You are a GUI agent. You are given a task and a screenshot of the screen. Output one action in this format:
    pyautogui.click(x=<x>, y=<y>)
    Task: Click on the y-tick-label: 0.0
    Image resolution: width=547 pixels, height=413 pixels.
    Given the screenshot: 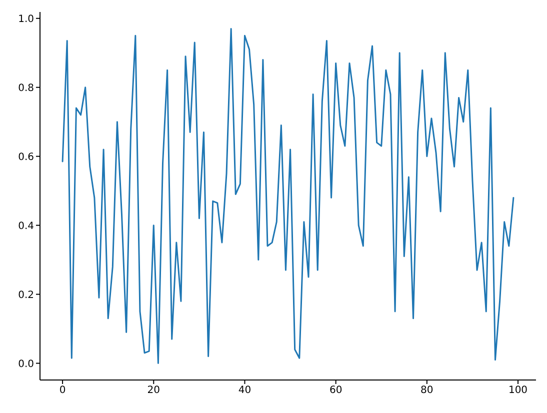 What is the action you would take?
    pyautogui.click(x=26, y=364)
    